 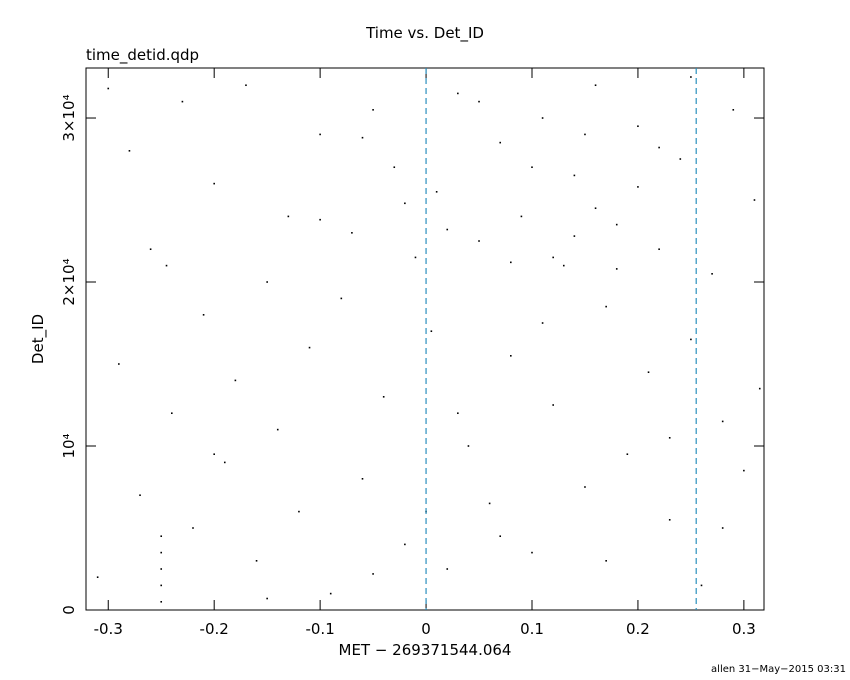 I want to click on y-tick-label: 0, so click(x=69, y=610).